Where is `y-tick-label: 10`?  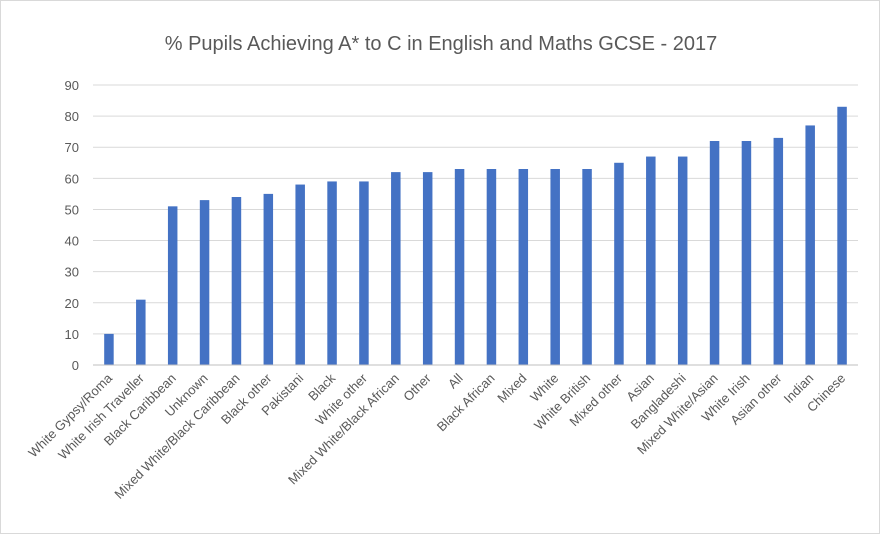 y-tick-label: 10 is located at coordinates (72, 334).